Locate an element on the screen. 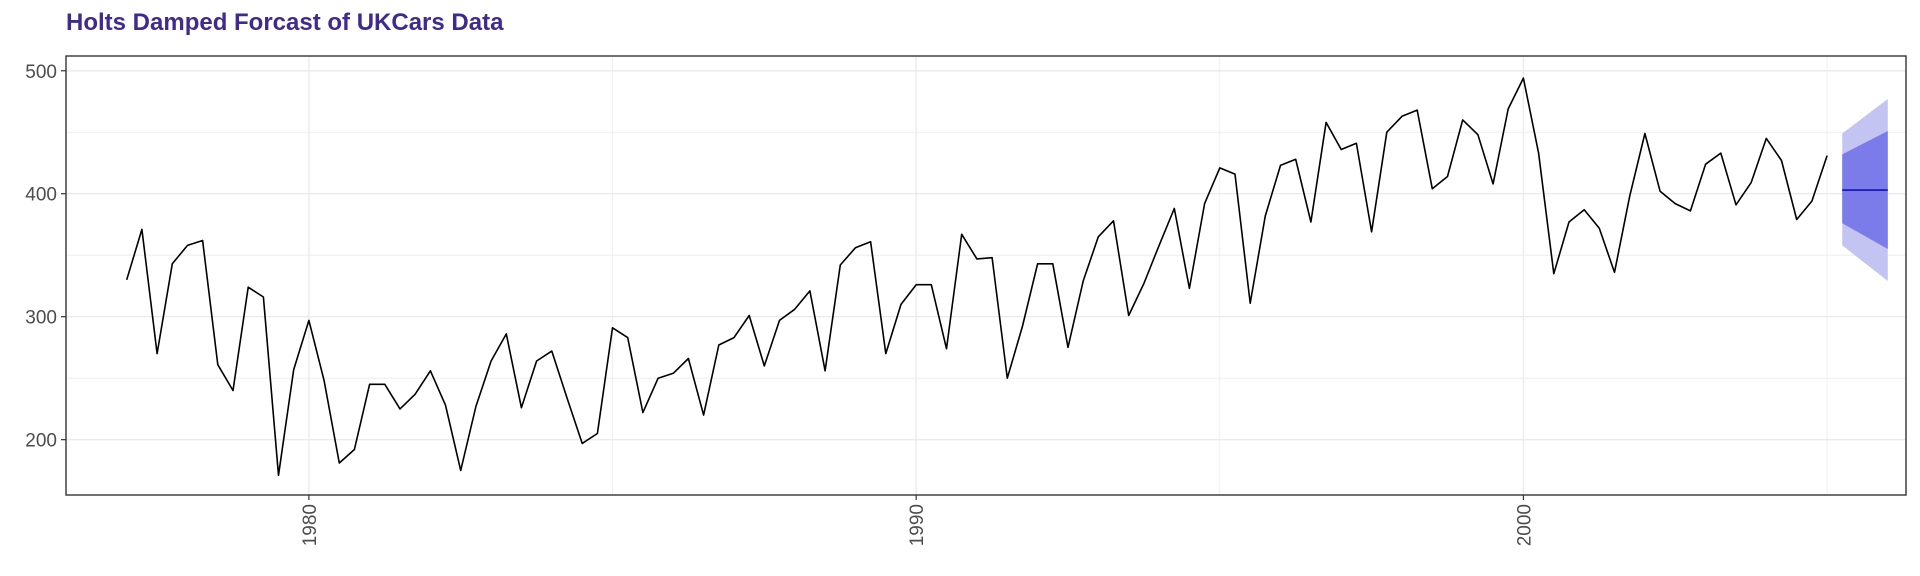 This screenshot has height=576, width=1920. y-tick-label: 500 is located at coordinates (41, 72).